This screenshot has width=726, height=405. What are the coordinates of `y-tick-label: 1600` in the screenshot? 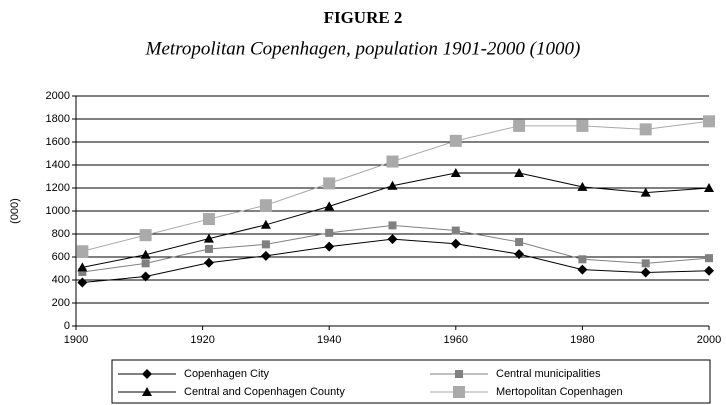 It's located at (58, 142).